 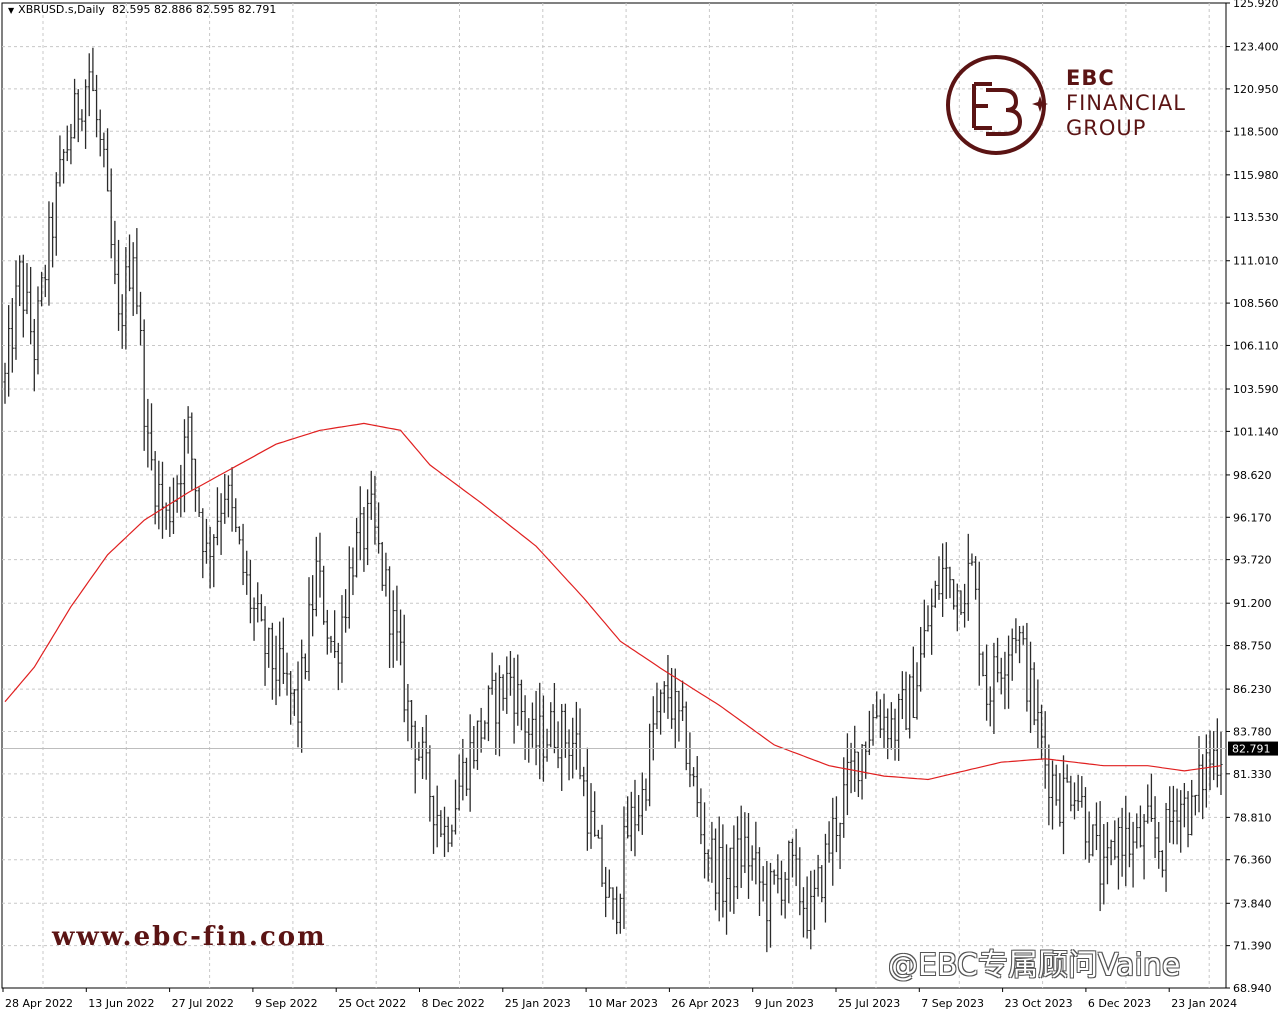 I want to click on y-tick-label: 103.590, so click(x=1256, y=389).